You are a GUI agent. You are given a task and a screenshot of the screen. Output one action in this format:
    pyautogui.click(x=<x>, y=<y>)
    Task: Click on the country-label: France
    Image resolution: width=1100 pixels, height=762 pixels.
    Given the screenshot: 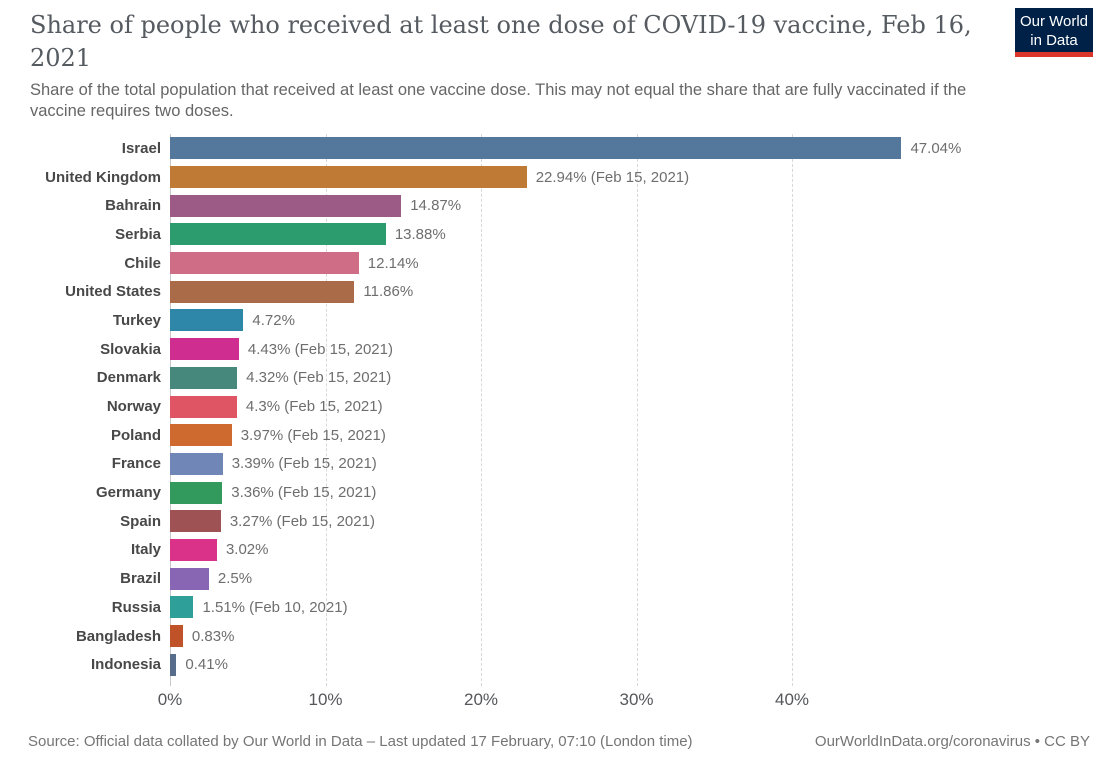 What is the action you would take?
    pyautogui.click(x=136, y=464)
    